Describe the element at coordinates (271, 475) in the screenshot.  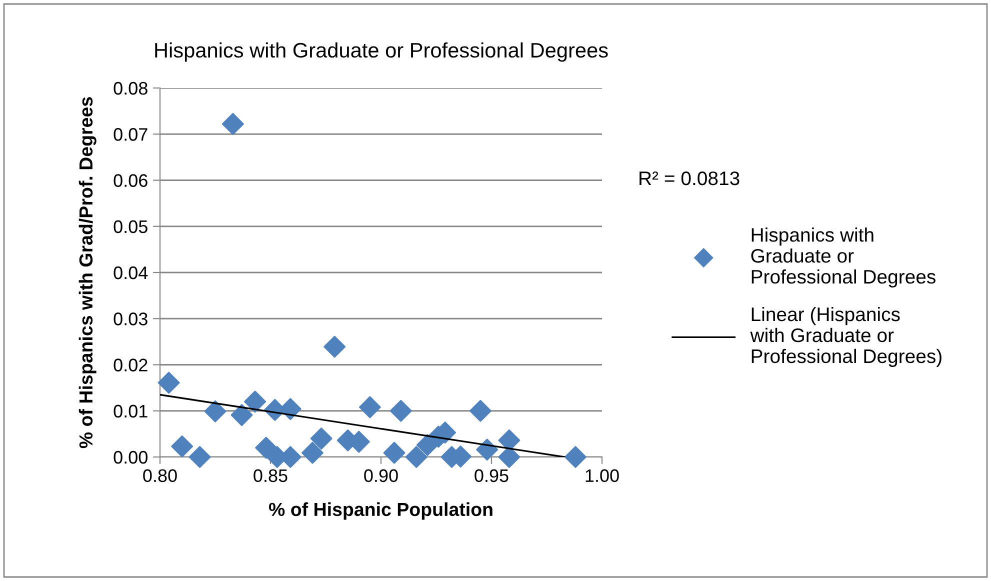
I see `x-tick-label: 0.85` at that location.